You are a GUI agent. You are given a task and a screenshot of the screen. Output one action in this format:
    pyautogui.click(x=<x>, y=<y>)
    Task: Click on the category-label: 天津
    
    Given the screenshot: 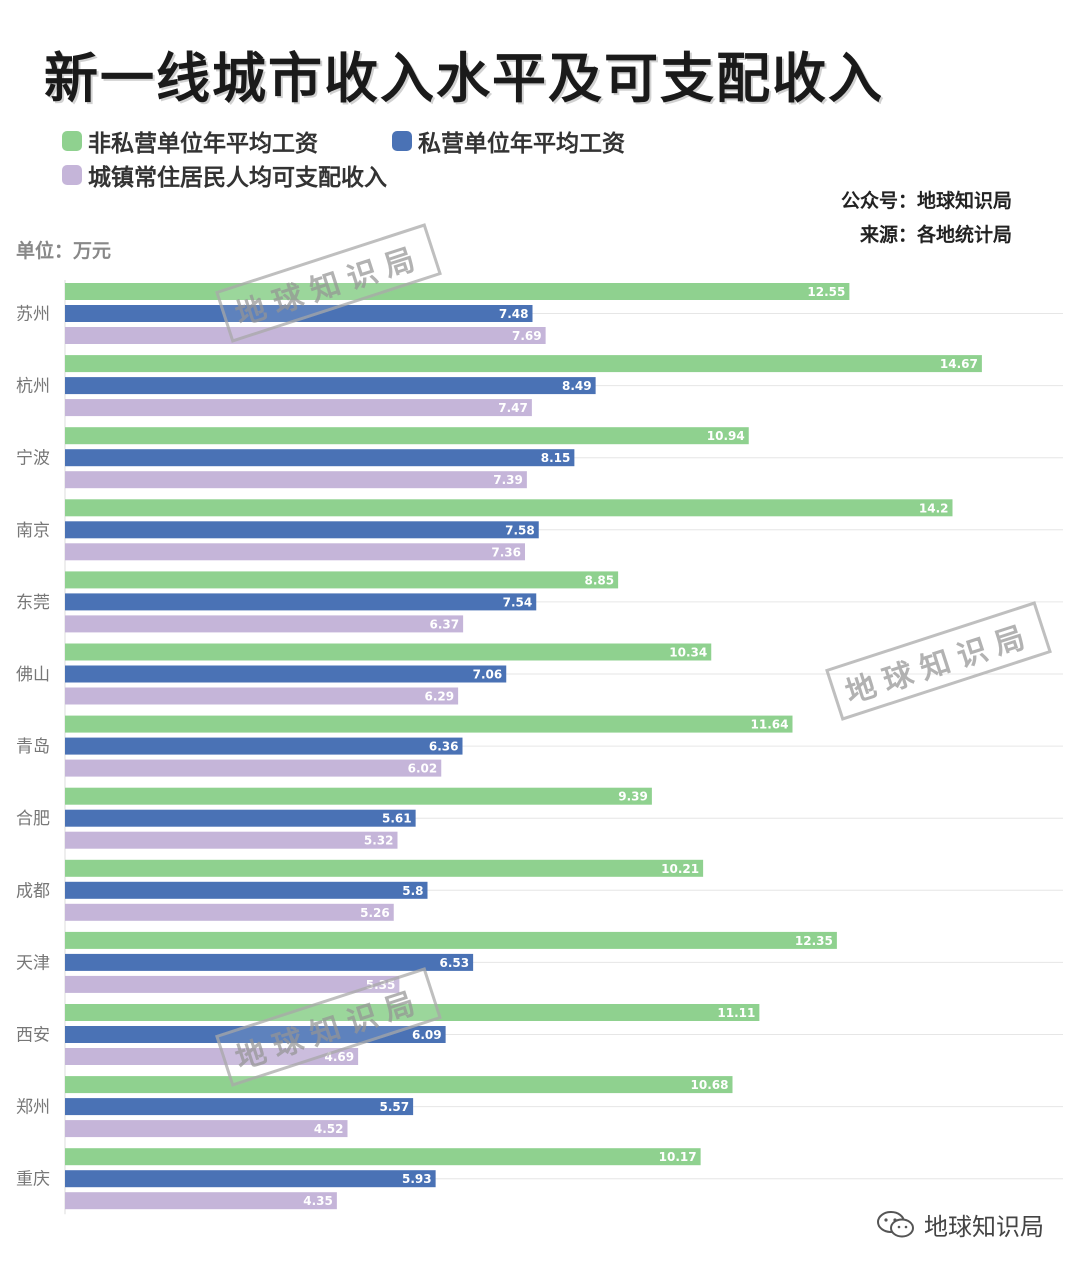 What is the action you would take?
    pyautogui.click(x=33, y=963)
    